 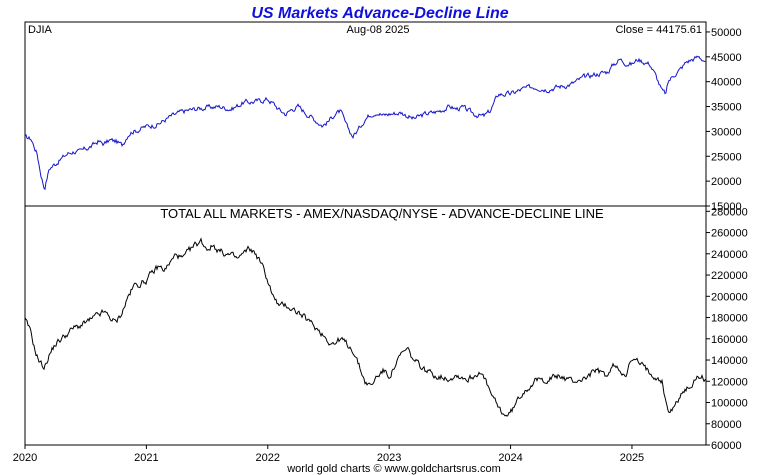 I want to click on x-tick-label: 2021, so click(x=146, y=458).